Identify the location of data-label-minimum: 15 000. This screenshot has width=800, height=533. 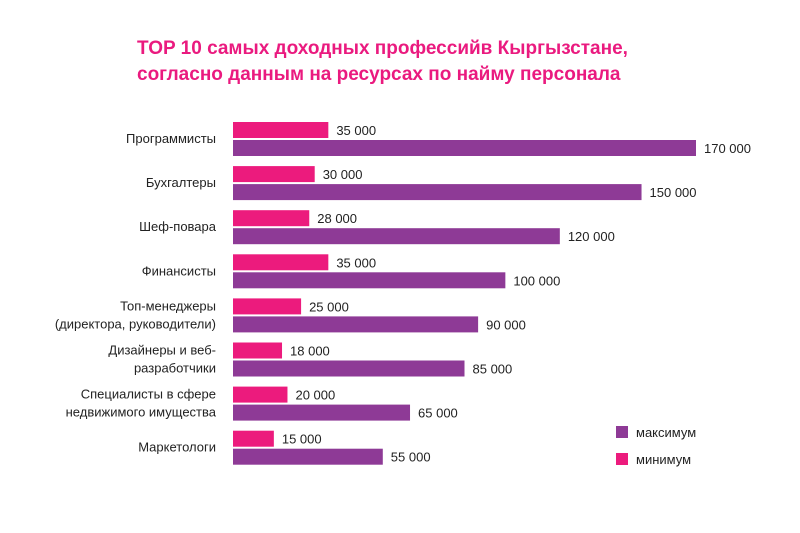
(302, 439).